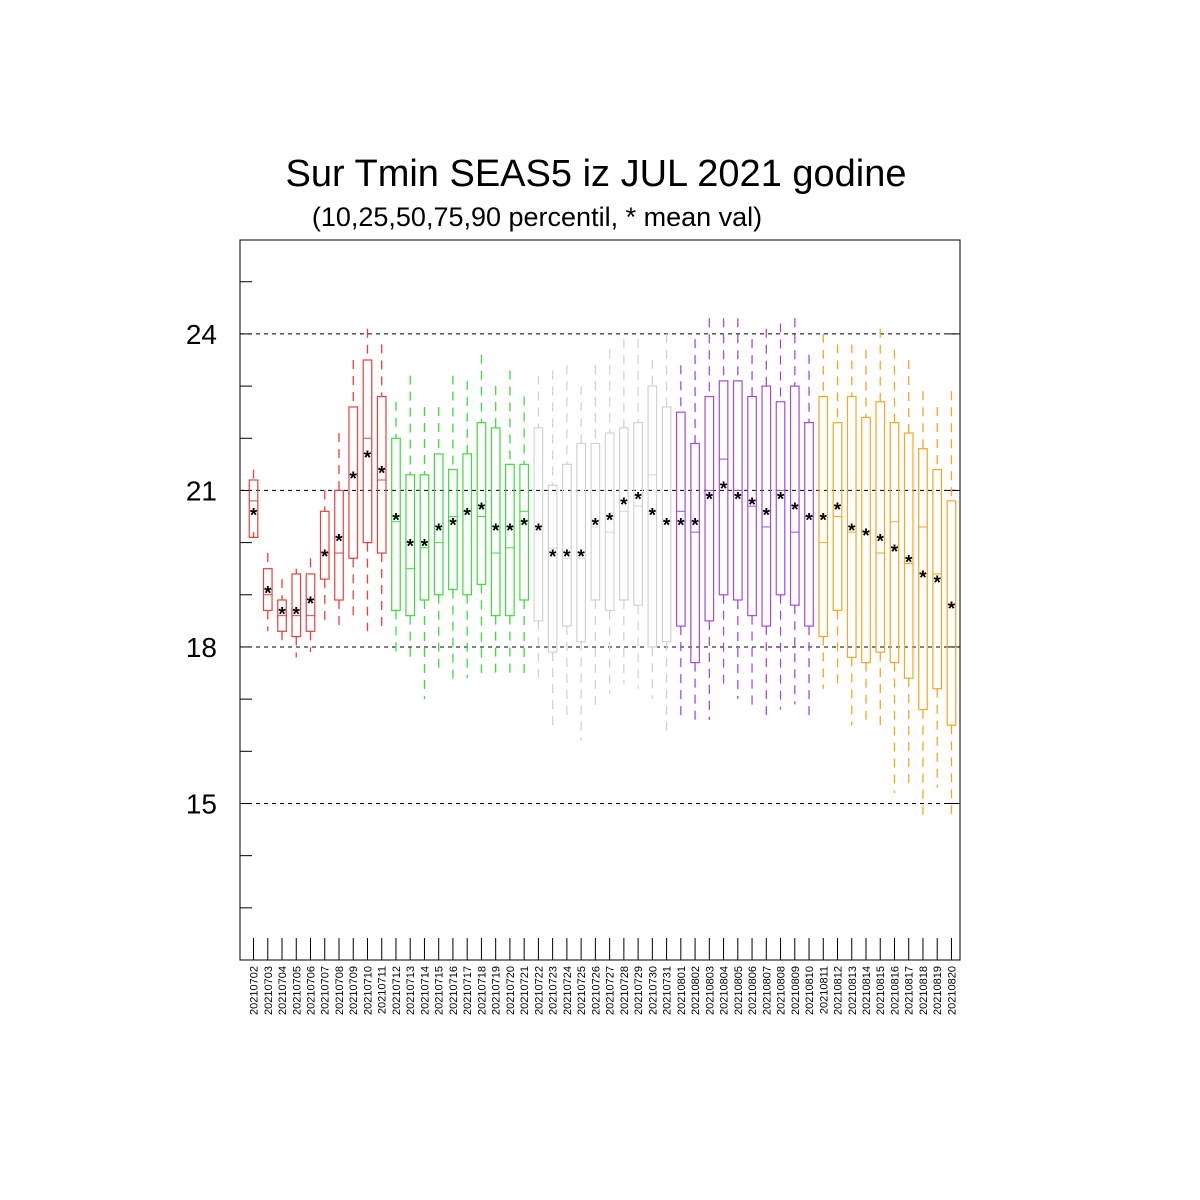  What do you see at coordinates (725, 990) in the screenshot?
I see `x-tick-label: 20210804` at bounding box center [725, 990].